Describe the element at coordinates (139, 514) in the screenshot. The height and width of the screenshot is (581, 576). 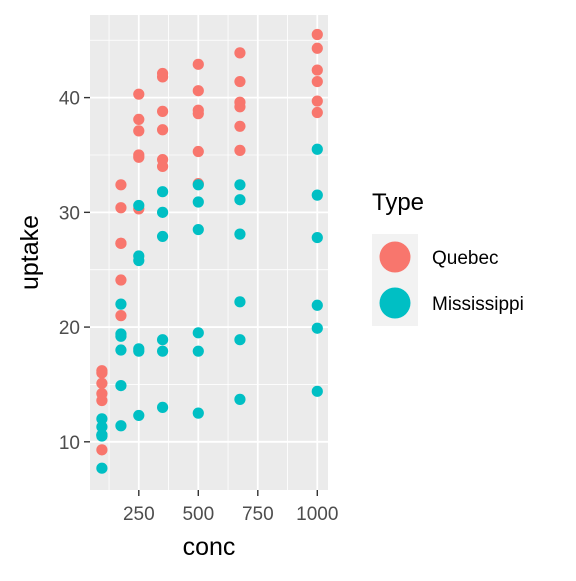
I see `x-tick-label: 250` at that location.